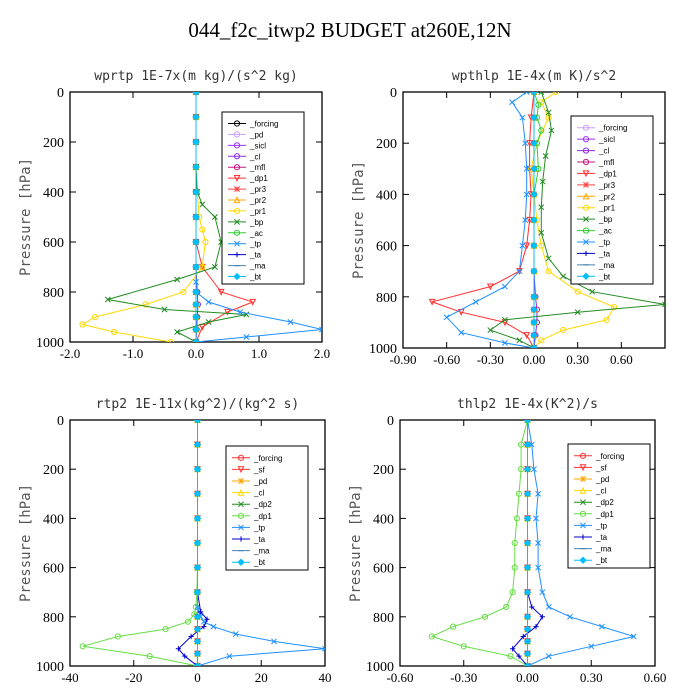  What do you see at coordinates (261, 677) in the screenshot?
I see `x-tick-label: 20` at bounding box center [261, 677].